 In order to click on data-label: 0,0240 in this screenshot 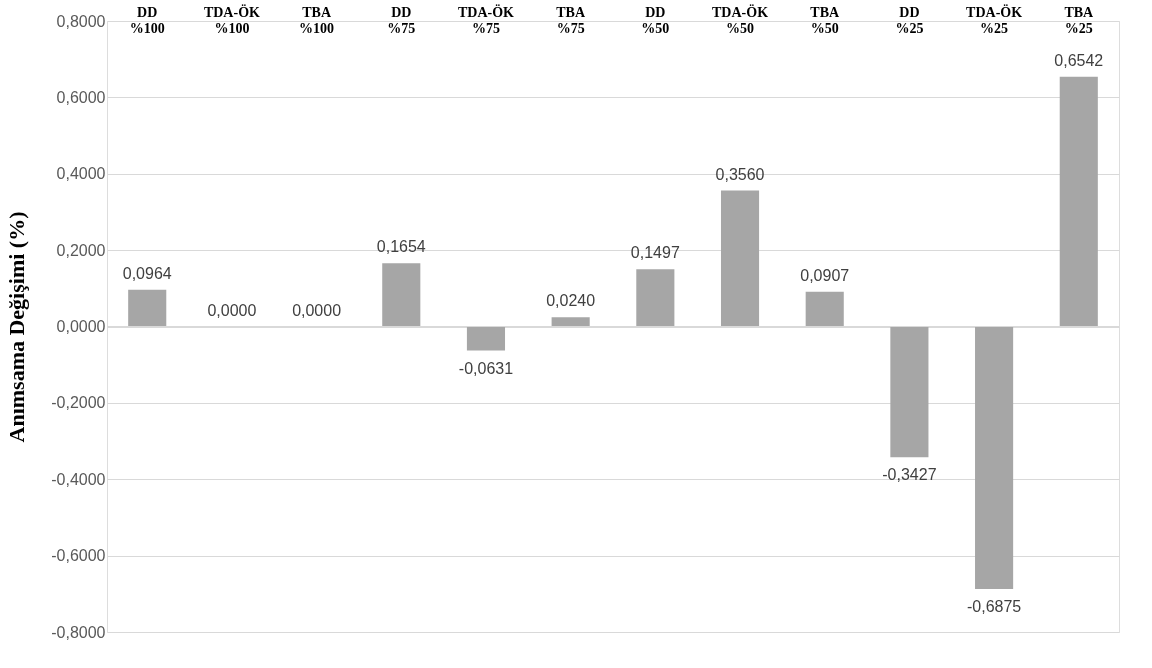, I will do `click(571, 301)`.